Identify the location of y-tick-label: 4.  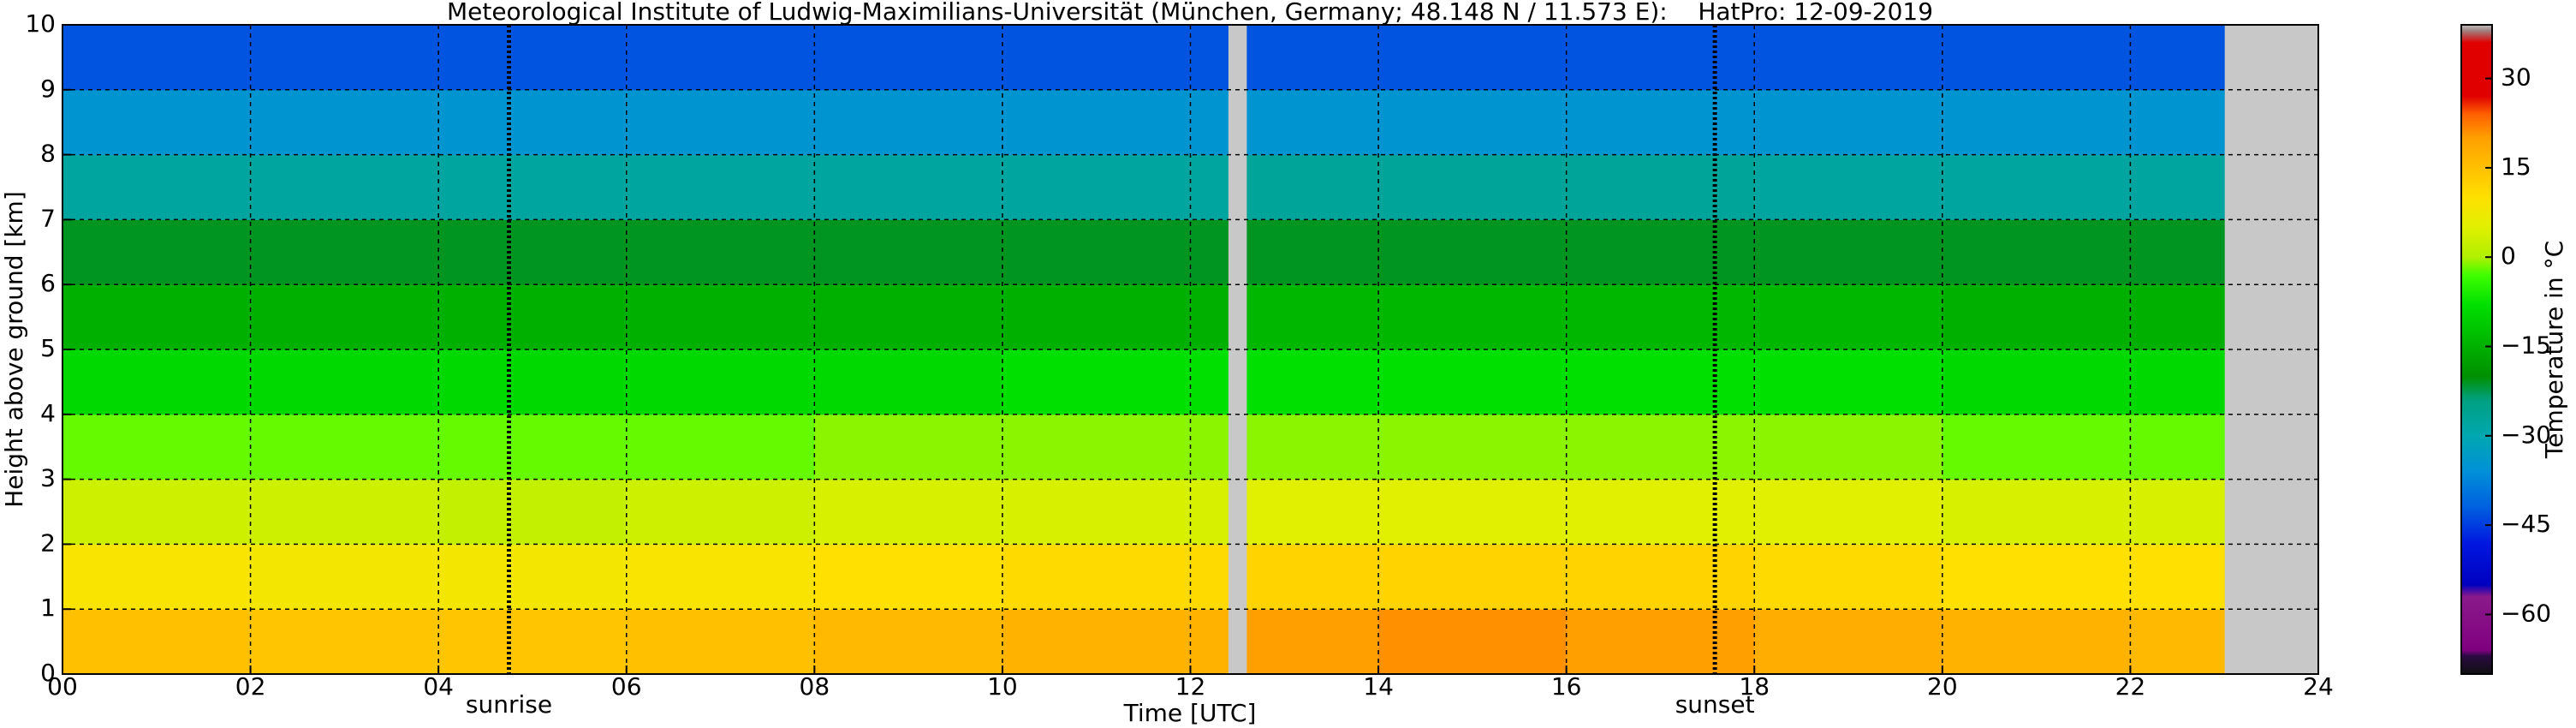
(48, 413).